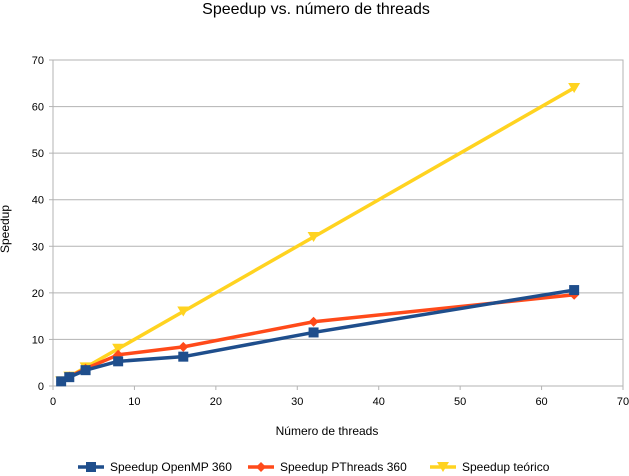 This screenshot has height=476, width=629. Describe the element at coordinates (460, 402) in the screenshot. I see `x-tick-label: 50` at that location.